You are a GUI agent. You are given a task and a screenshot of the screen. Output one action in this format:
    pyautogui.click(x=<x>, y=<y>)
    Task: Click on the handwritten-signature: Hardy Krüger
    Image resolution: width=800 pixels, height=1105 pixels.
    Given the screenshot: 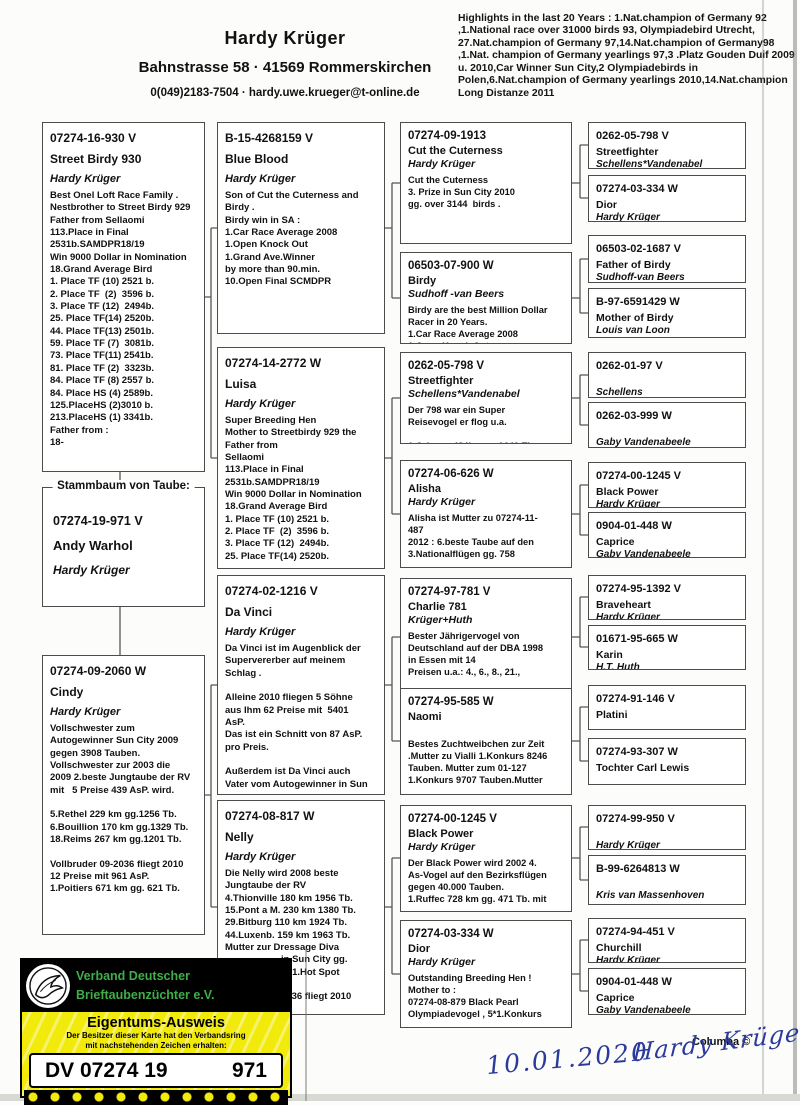 What is the action you would take?
    pyautogui.click(x=715, y=1042)
    